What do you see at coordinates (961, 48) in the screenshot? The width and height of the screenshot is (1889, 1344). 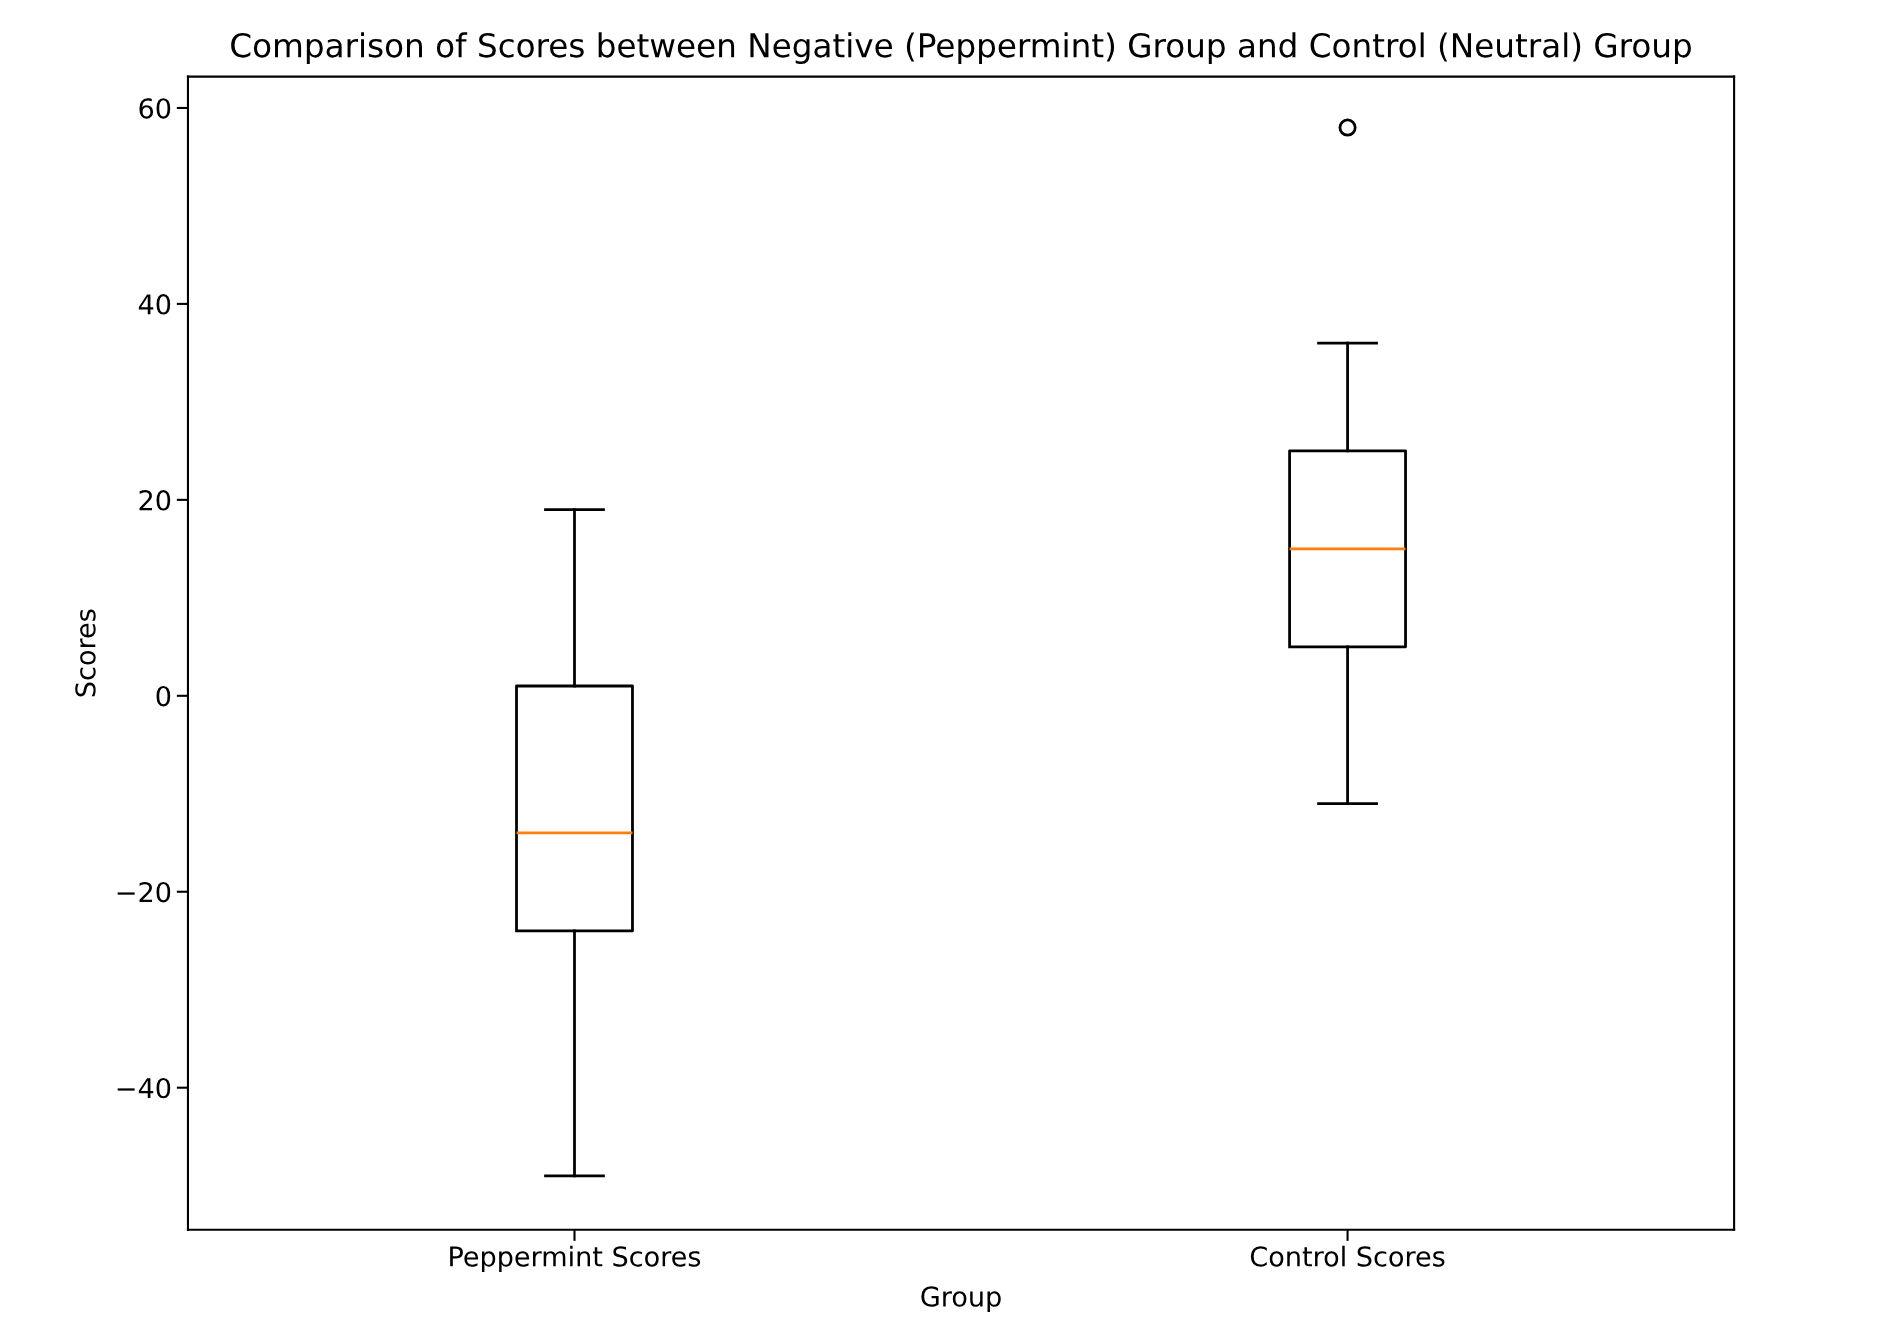 I see `chart-title: Comparison of Scores between Negative (Peppermint) Group and Control (Neutral) Group` at bounding box center [961, 48].